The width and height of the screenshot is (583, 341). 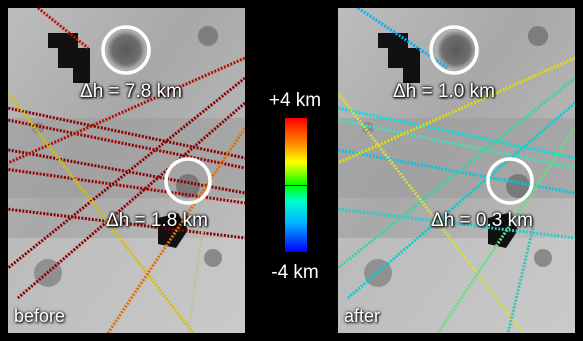 What do you see at coordinates (157, 220) in the screenshot?
I see `before-bottom-annotation: Δh = 1.8 km` at bounding box center [157, 220].